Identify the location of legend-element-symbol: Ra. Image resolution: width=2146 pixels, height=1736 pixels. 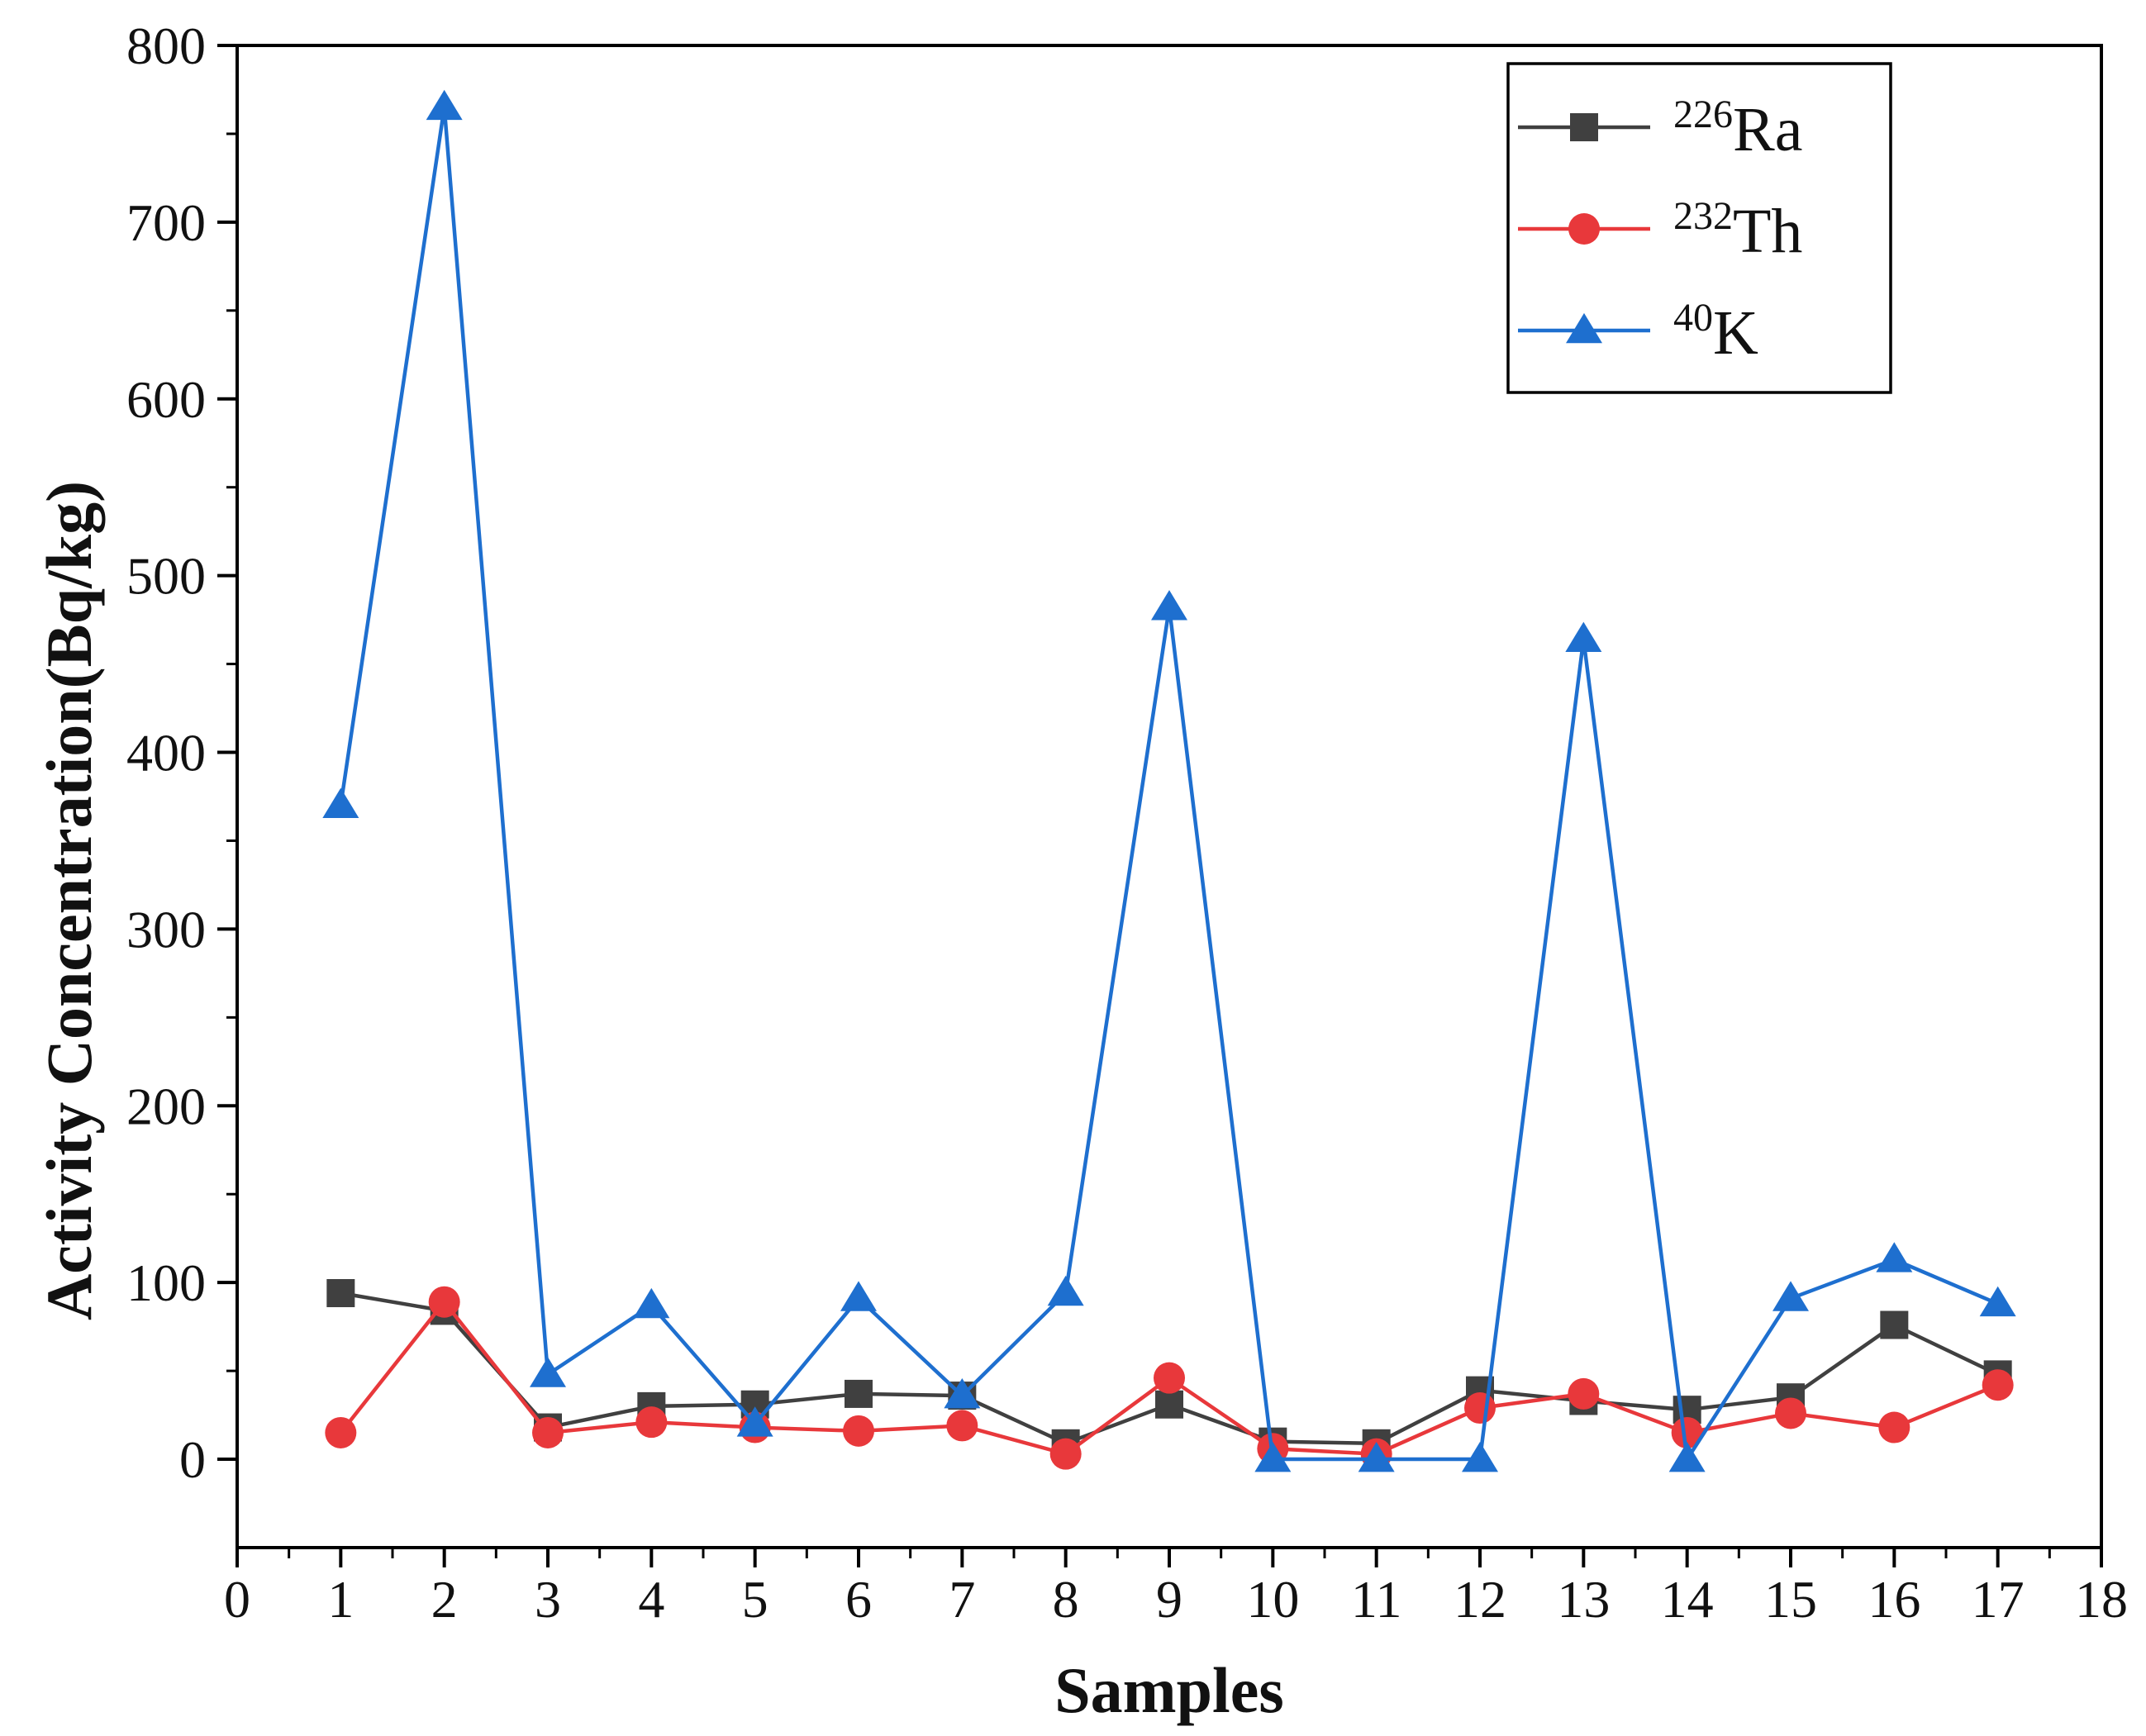
(1768, 129).